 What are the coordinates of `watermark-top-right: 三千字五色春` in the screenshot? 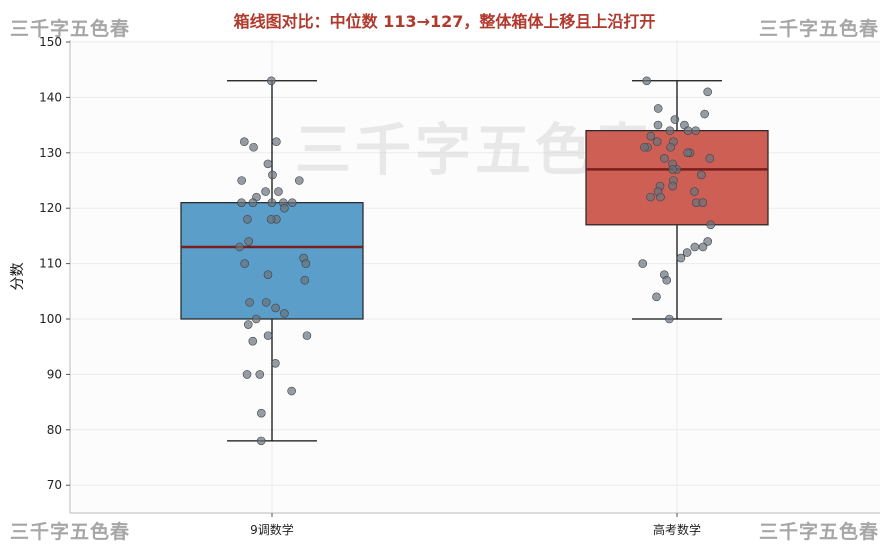 It's located at (818, 29).